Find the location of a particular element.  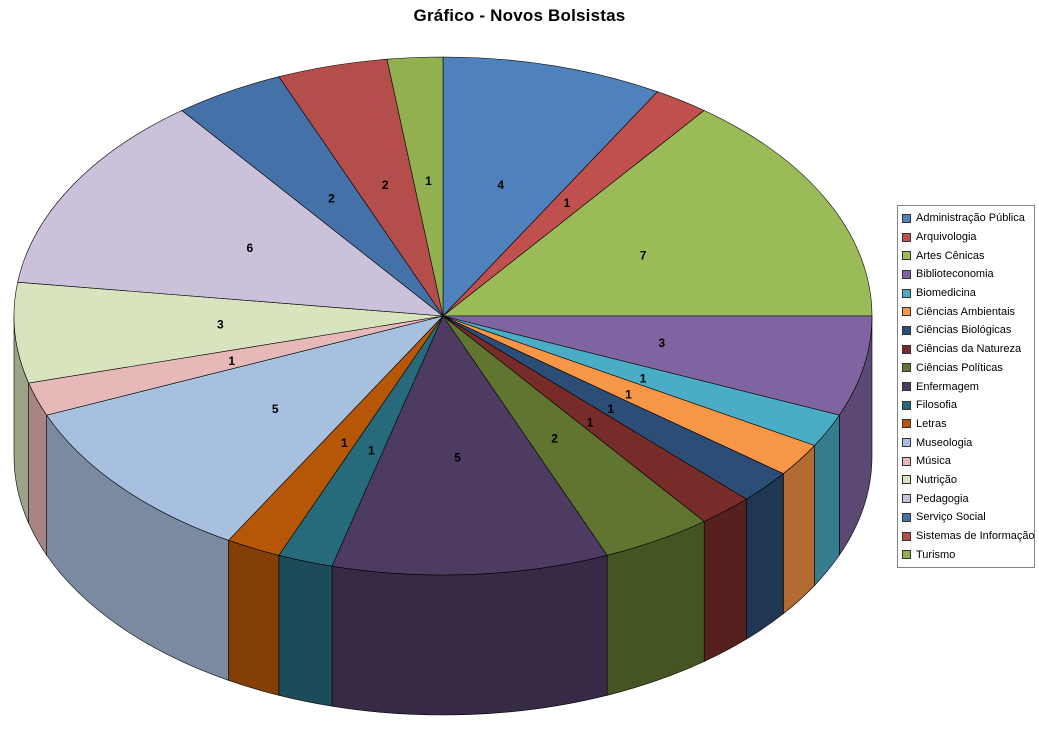

legend-item: Filosofia is located at coordinates (968, 405).